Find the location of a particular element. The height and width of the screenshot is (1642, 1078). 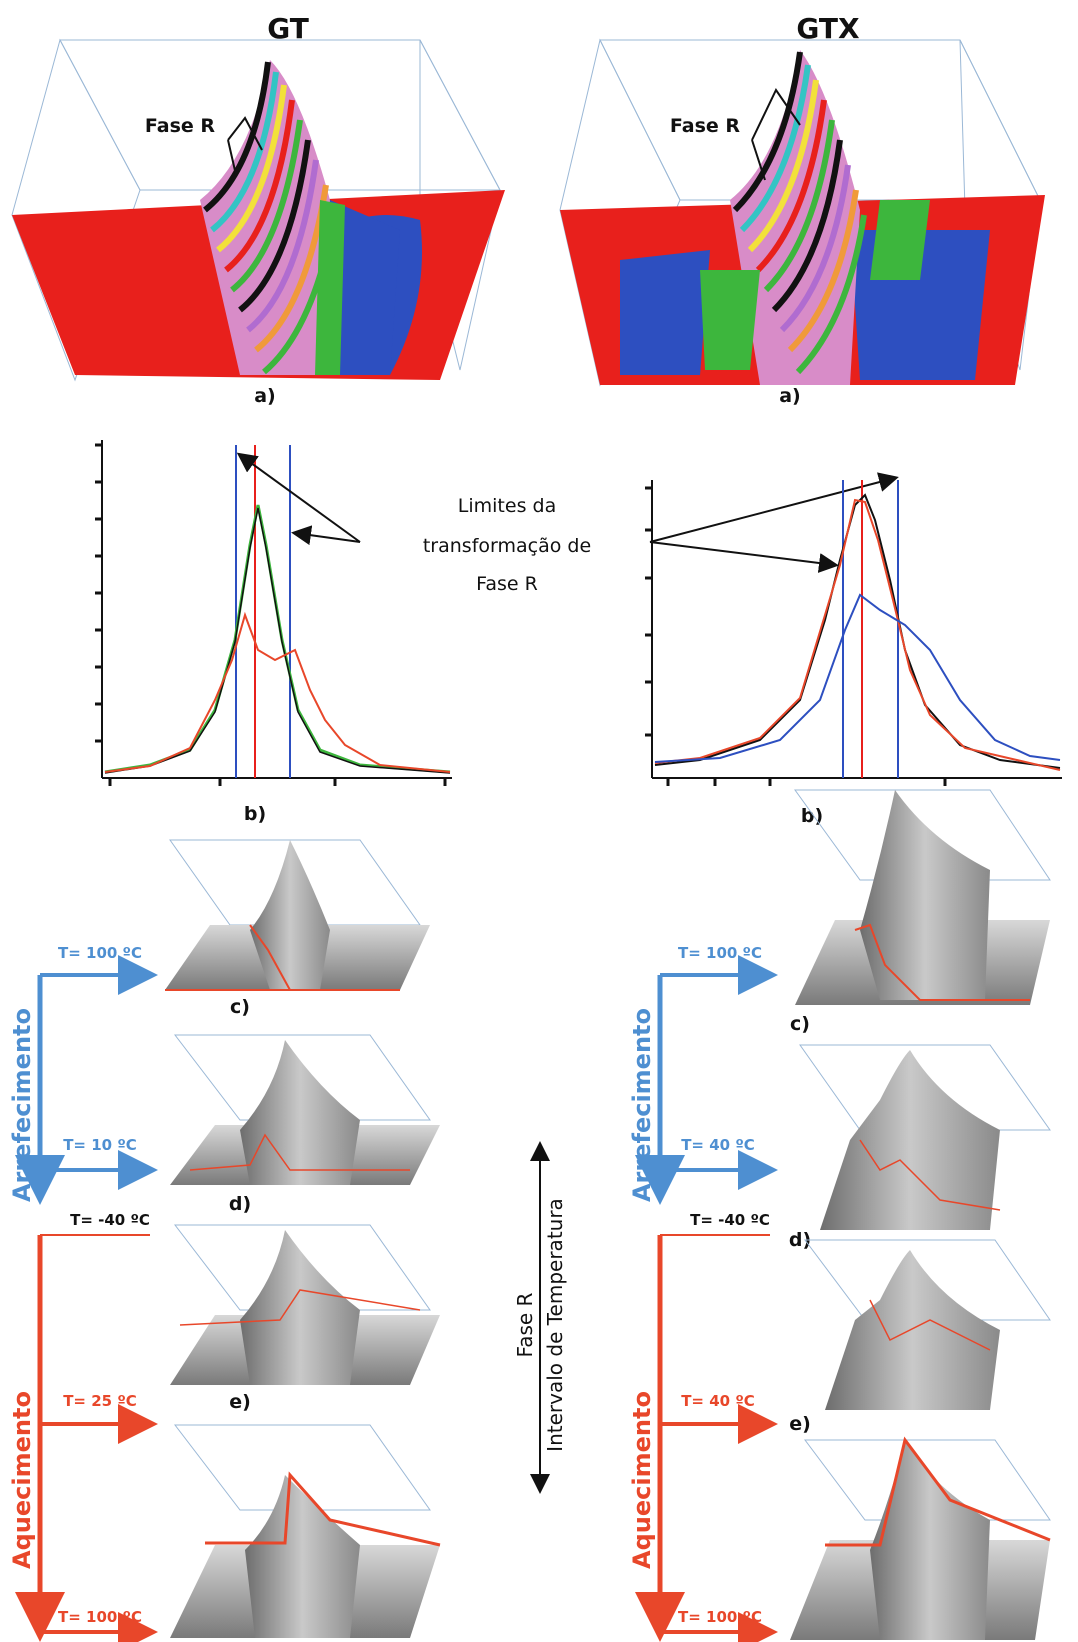

temp-left-5: T= 100 ºC is located at coordinates (100, 1617).